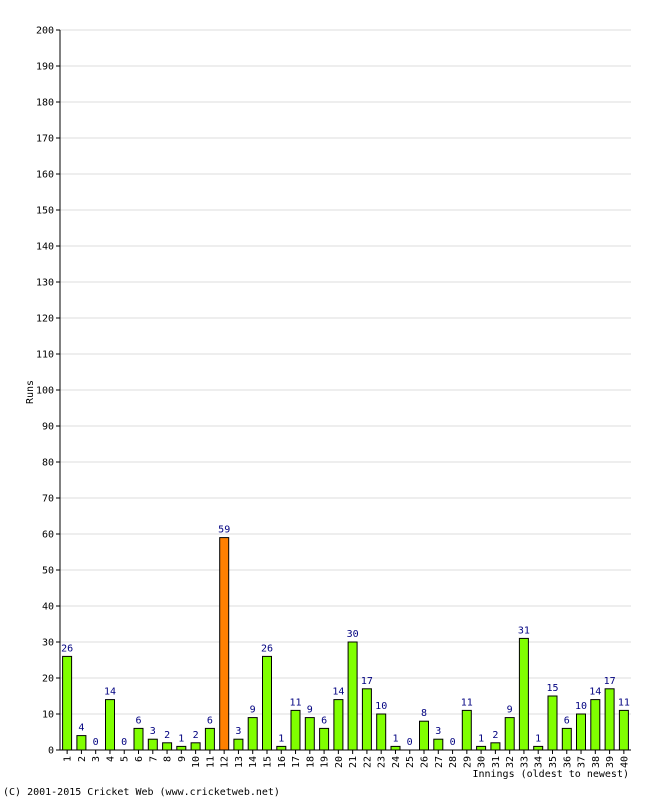 The height and width of the screenshot is (805, 650). What do you see at coordinates (45, 103) in the screenshot?
I see `y-tick-label: 180` at bounding box center [45, 103].